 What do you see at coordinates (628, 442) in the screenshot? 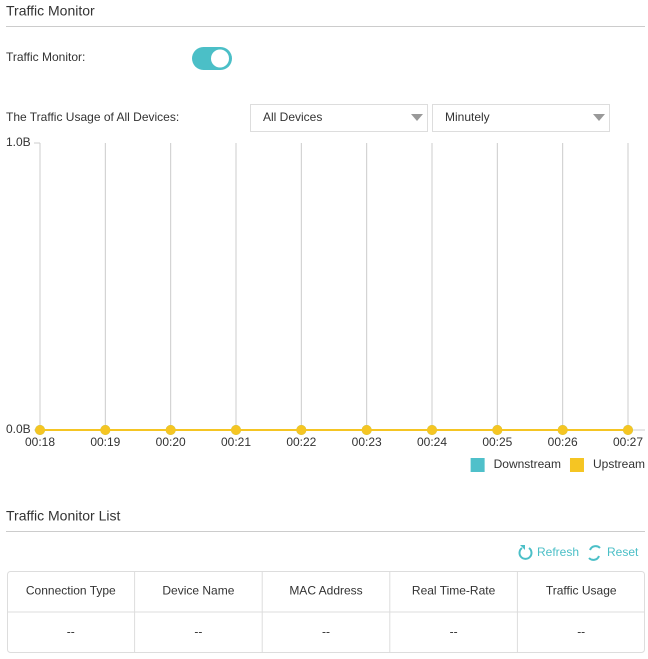
I see `x-tick-label: 00:27` at bounding box center [628, 442].